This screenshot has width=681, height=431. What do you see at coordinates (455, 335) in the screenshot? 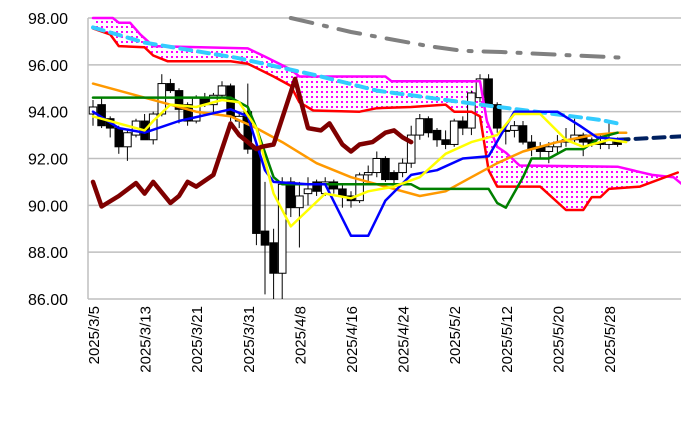
I see `x-tick-label: 2025/5/2` at bounding box center [455, 335].